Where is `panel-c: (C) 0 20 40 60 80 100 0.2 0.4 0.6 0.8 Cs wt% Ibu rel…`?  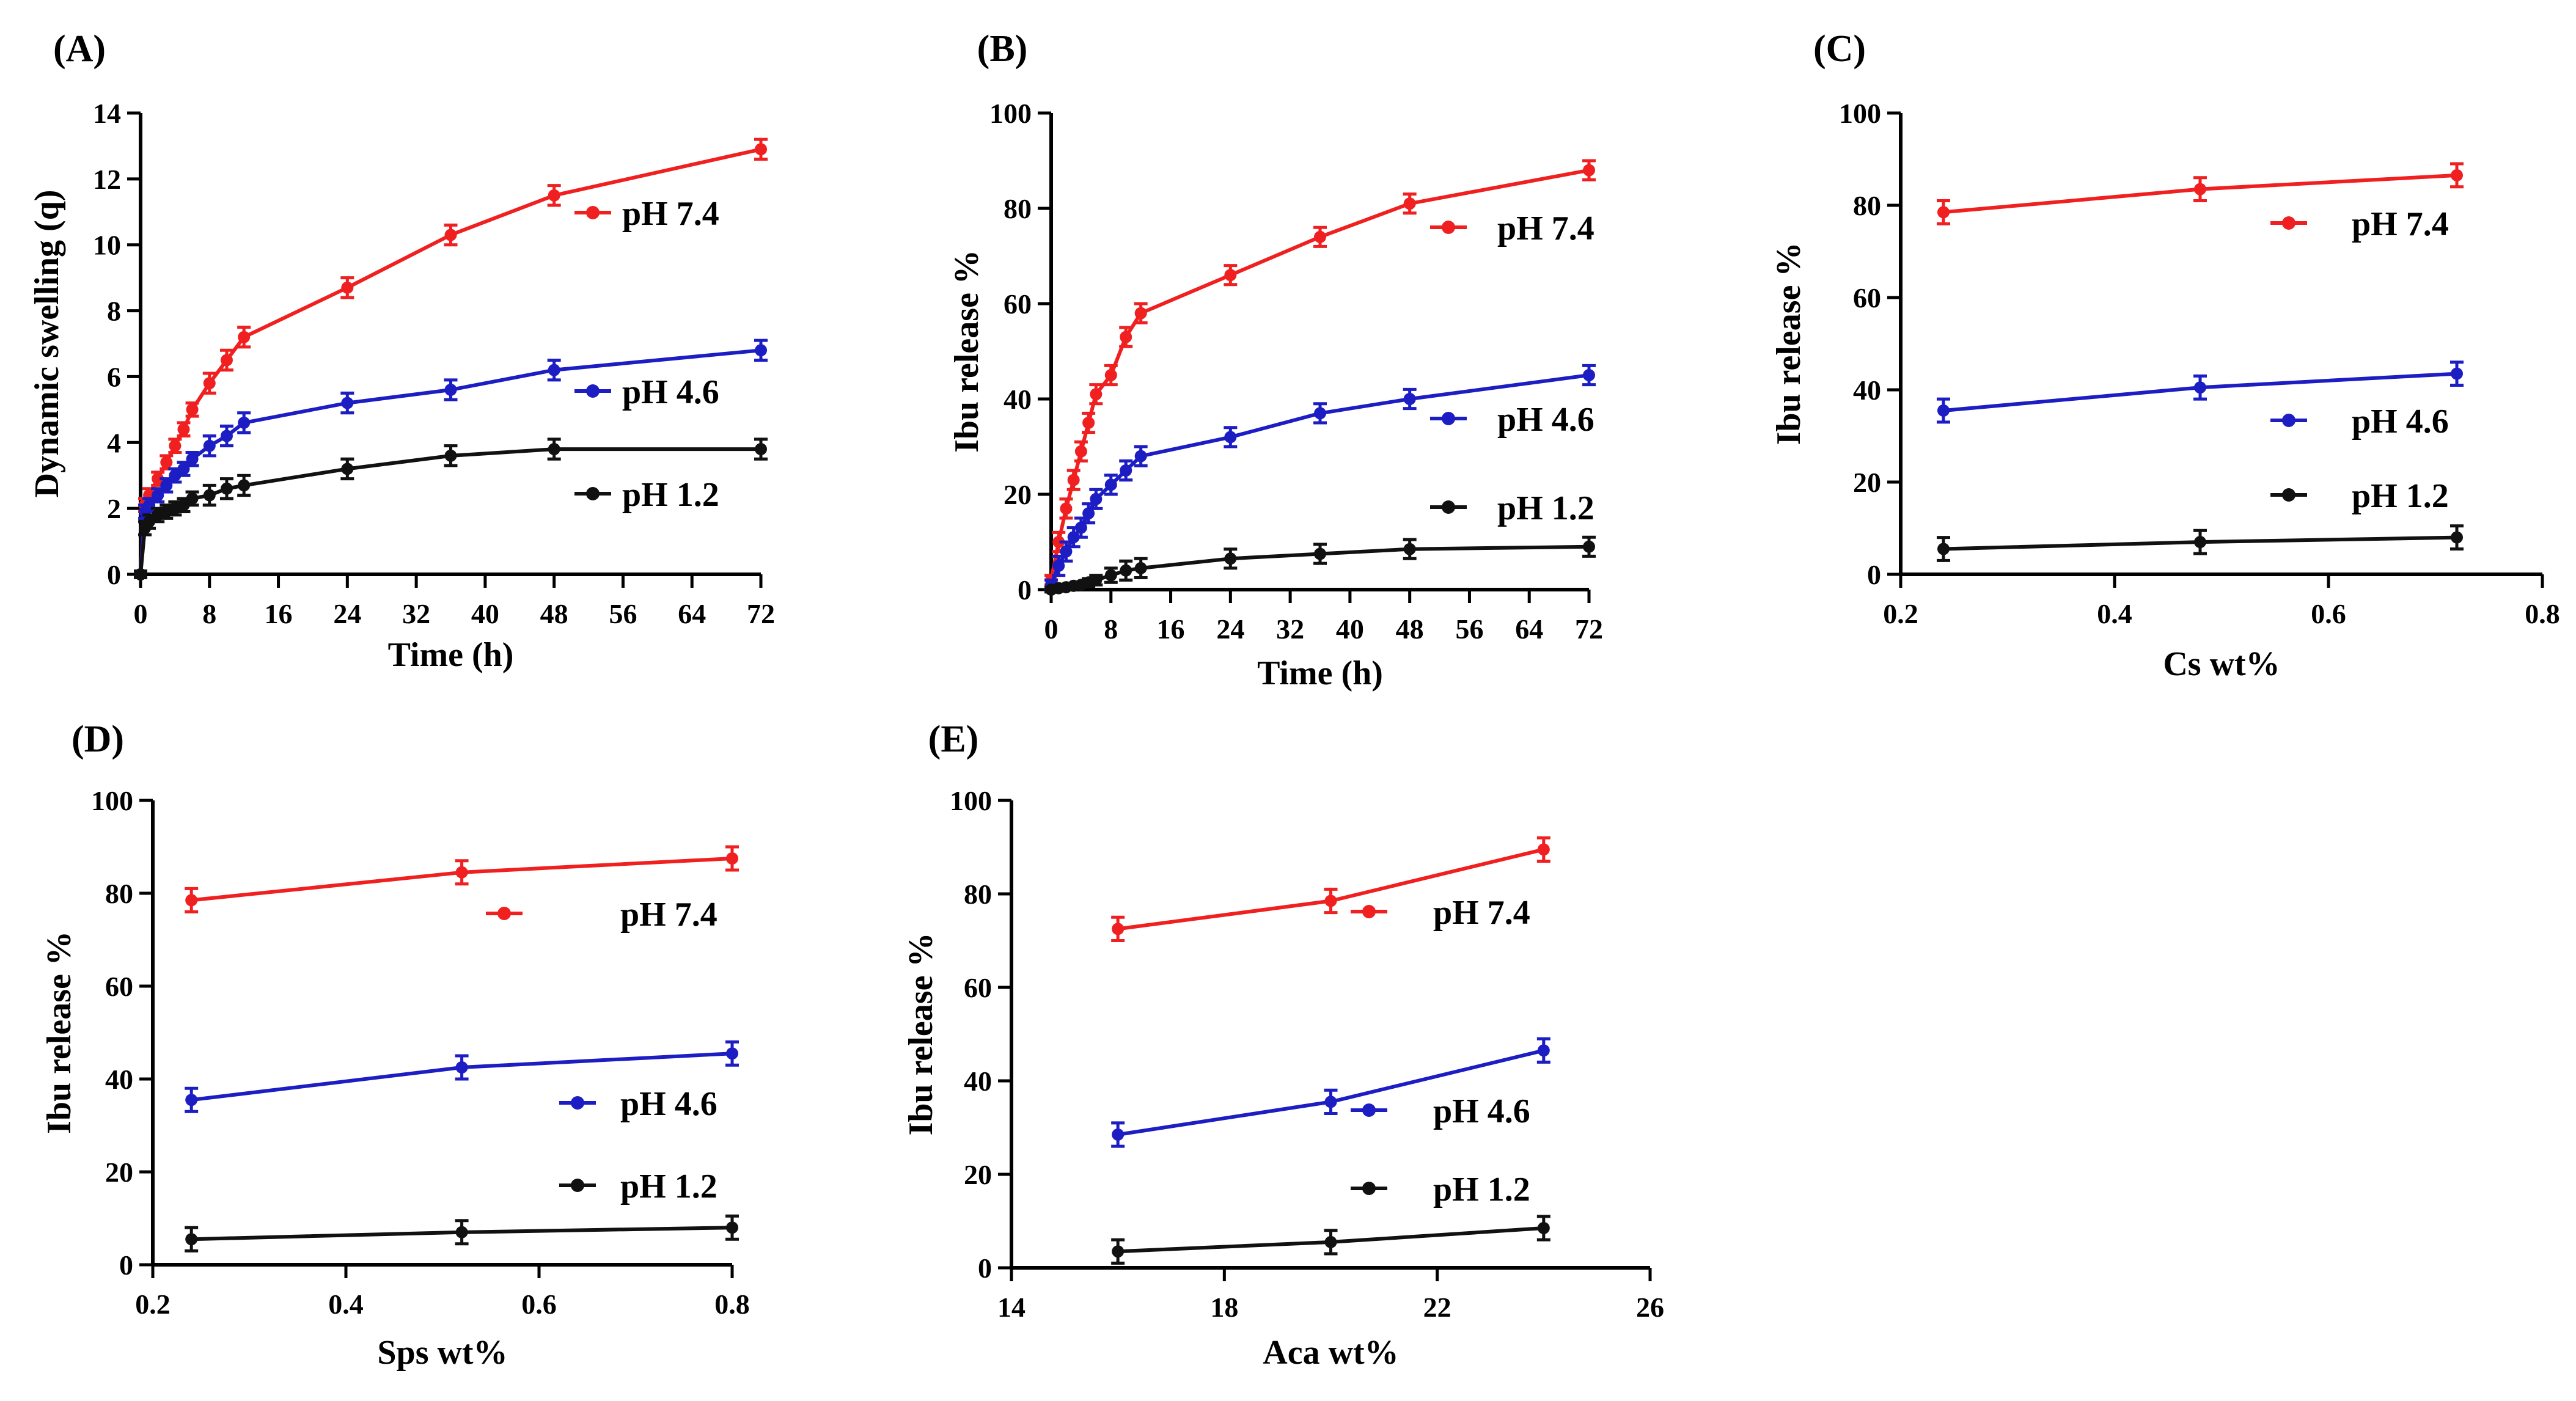
panel-c: (C) 0 20 40 60 80 100 0.2 0.4 0.6 0.8 Cs wt% Ibu rel… is located at coordinates (2165, 355).